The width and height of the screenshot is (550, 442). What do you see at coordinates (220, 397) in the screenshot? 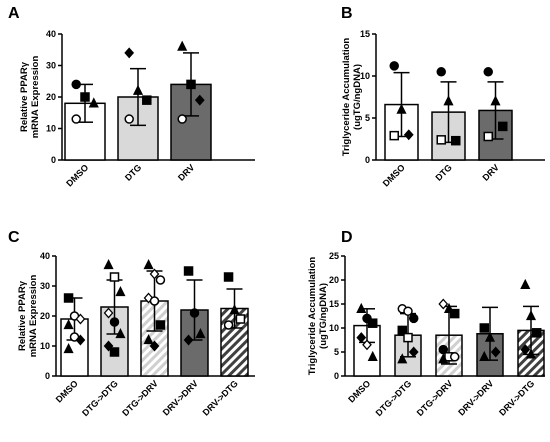
I see `category-label: DRV->DTG` at bounding box center [220, 397].